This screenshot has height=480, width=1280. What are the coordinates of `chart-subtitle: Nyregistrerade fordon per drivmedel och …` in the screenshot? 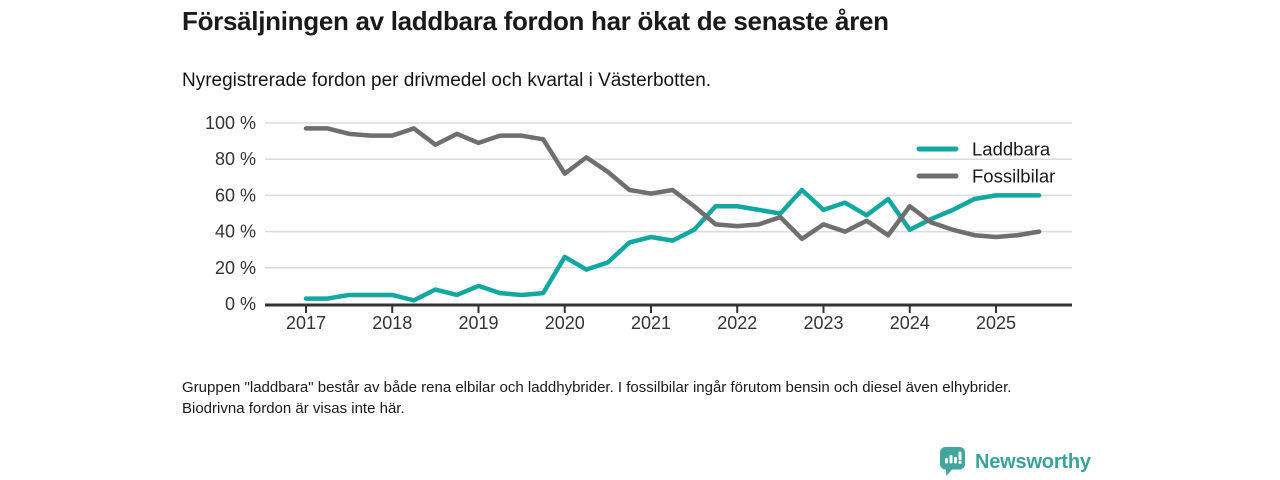 It's located at (447, 80).